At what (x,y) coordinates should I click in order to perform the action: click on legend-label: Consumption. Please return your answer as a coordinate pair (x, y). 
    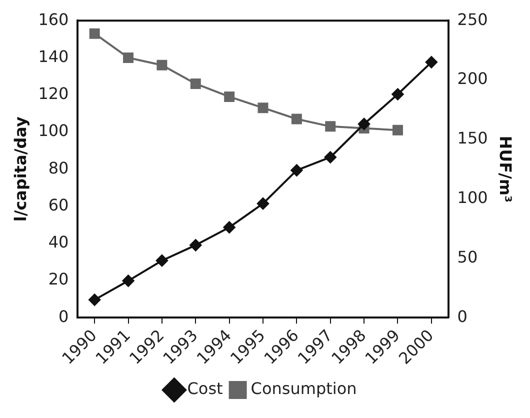
    Looking at the image, I should click on (303, 388).